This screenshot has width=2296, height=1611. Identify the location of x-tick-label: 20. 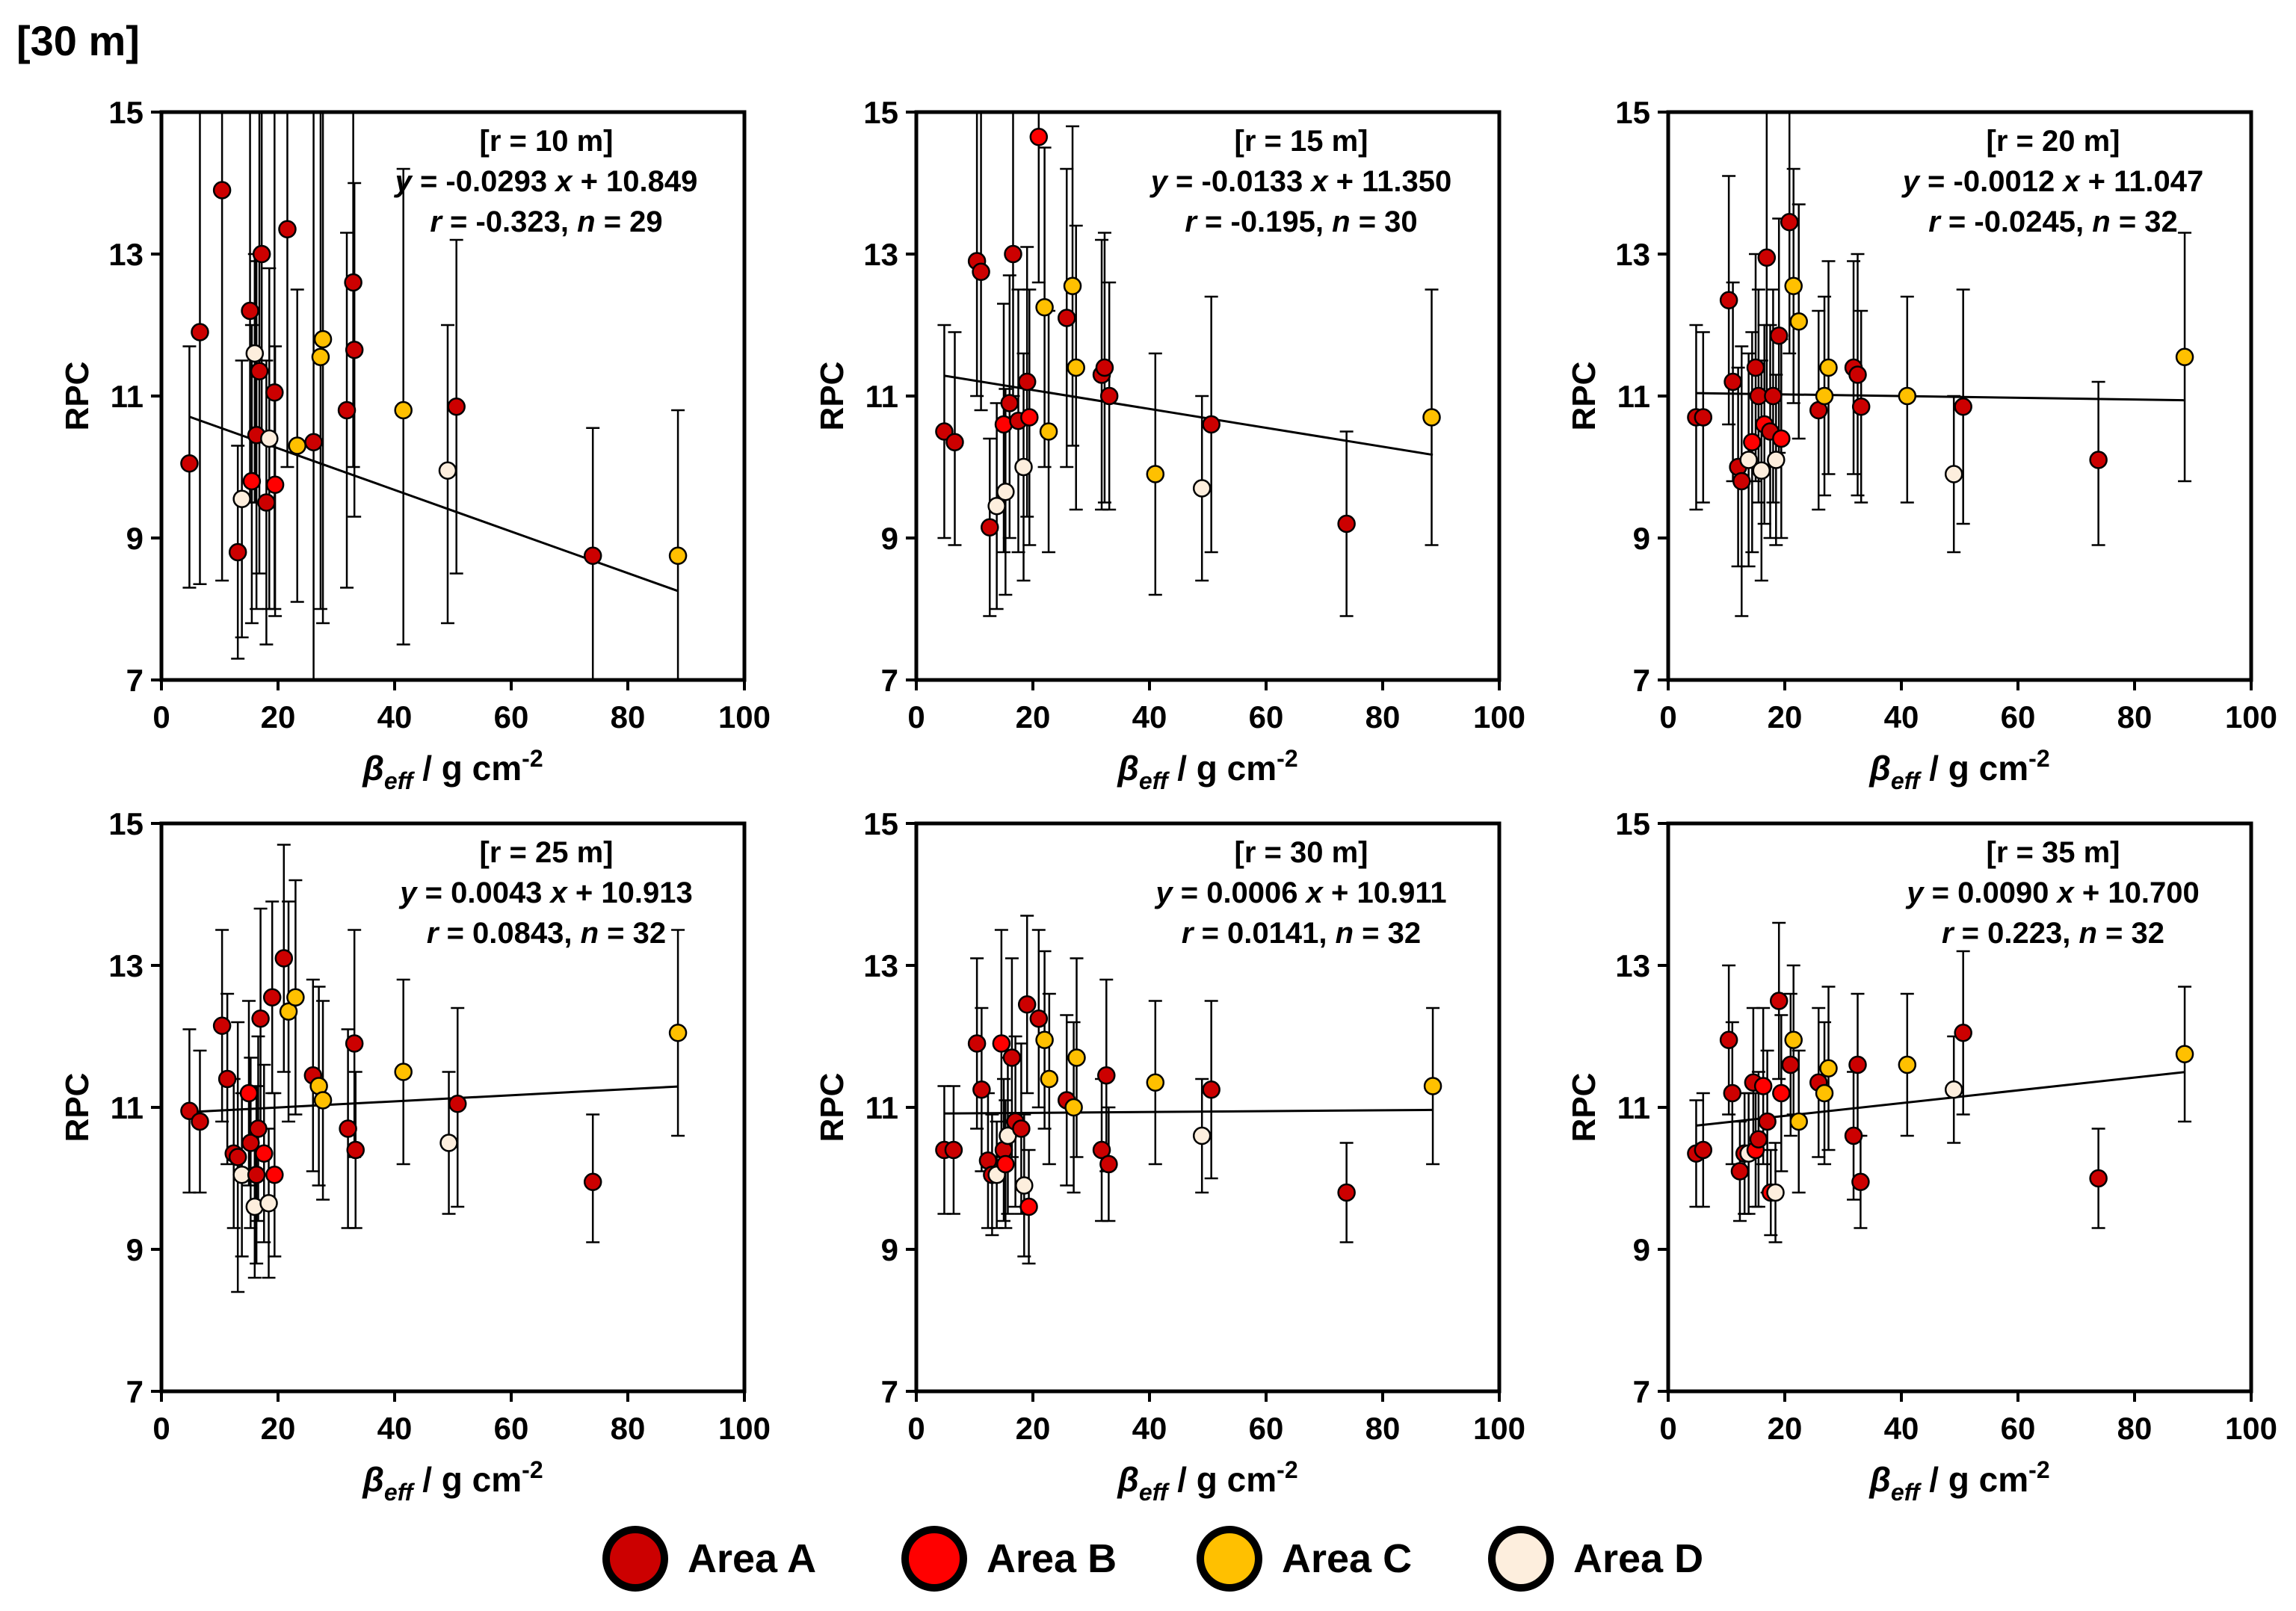
(1785, 1428).